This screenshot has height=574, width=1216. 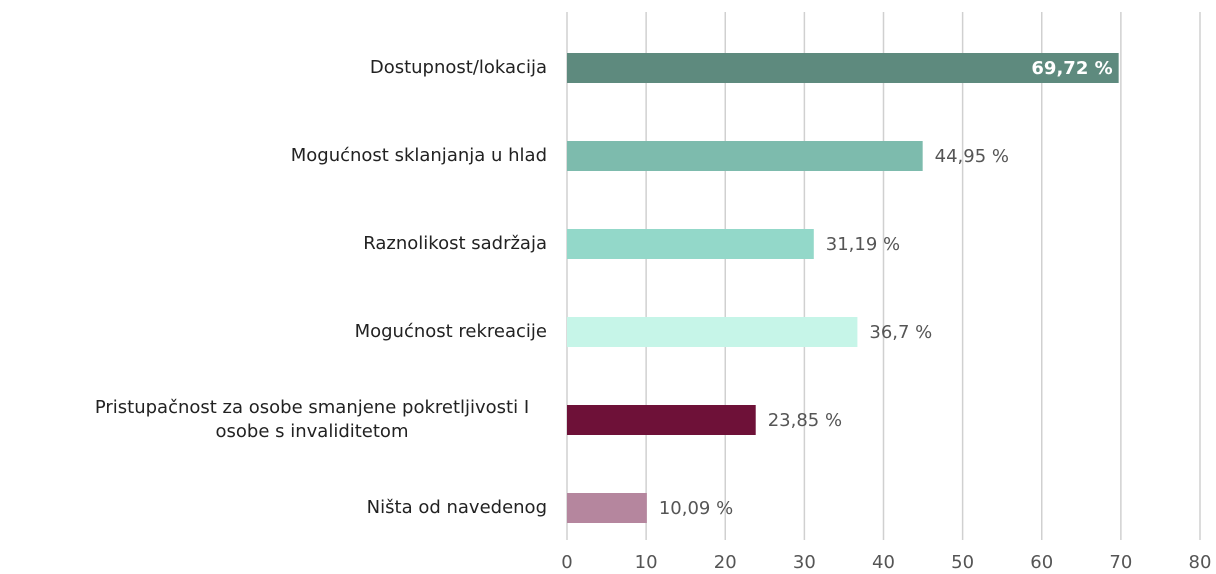 I want to click on x-tick-label: 0, so click(x=566, y=562).